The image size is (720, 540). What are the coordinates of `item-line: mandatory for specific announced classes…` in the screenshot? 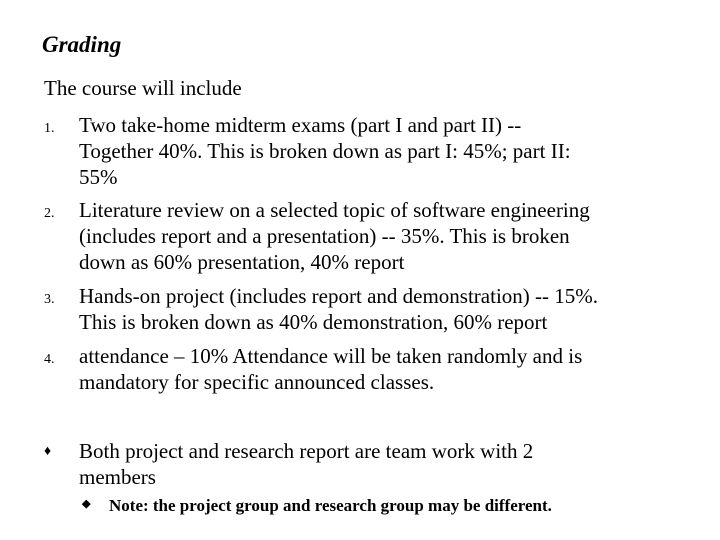 It's located at (257, 382).